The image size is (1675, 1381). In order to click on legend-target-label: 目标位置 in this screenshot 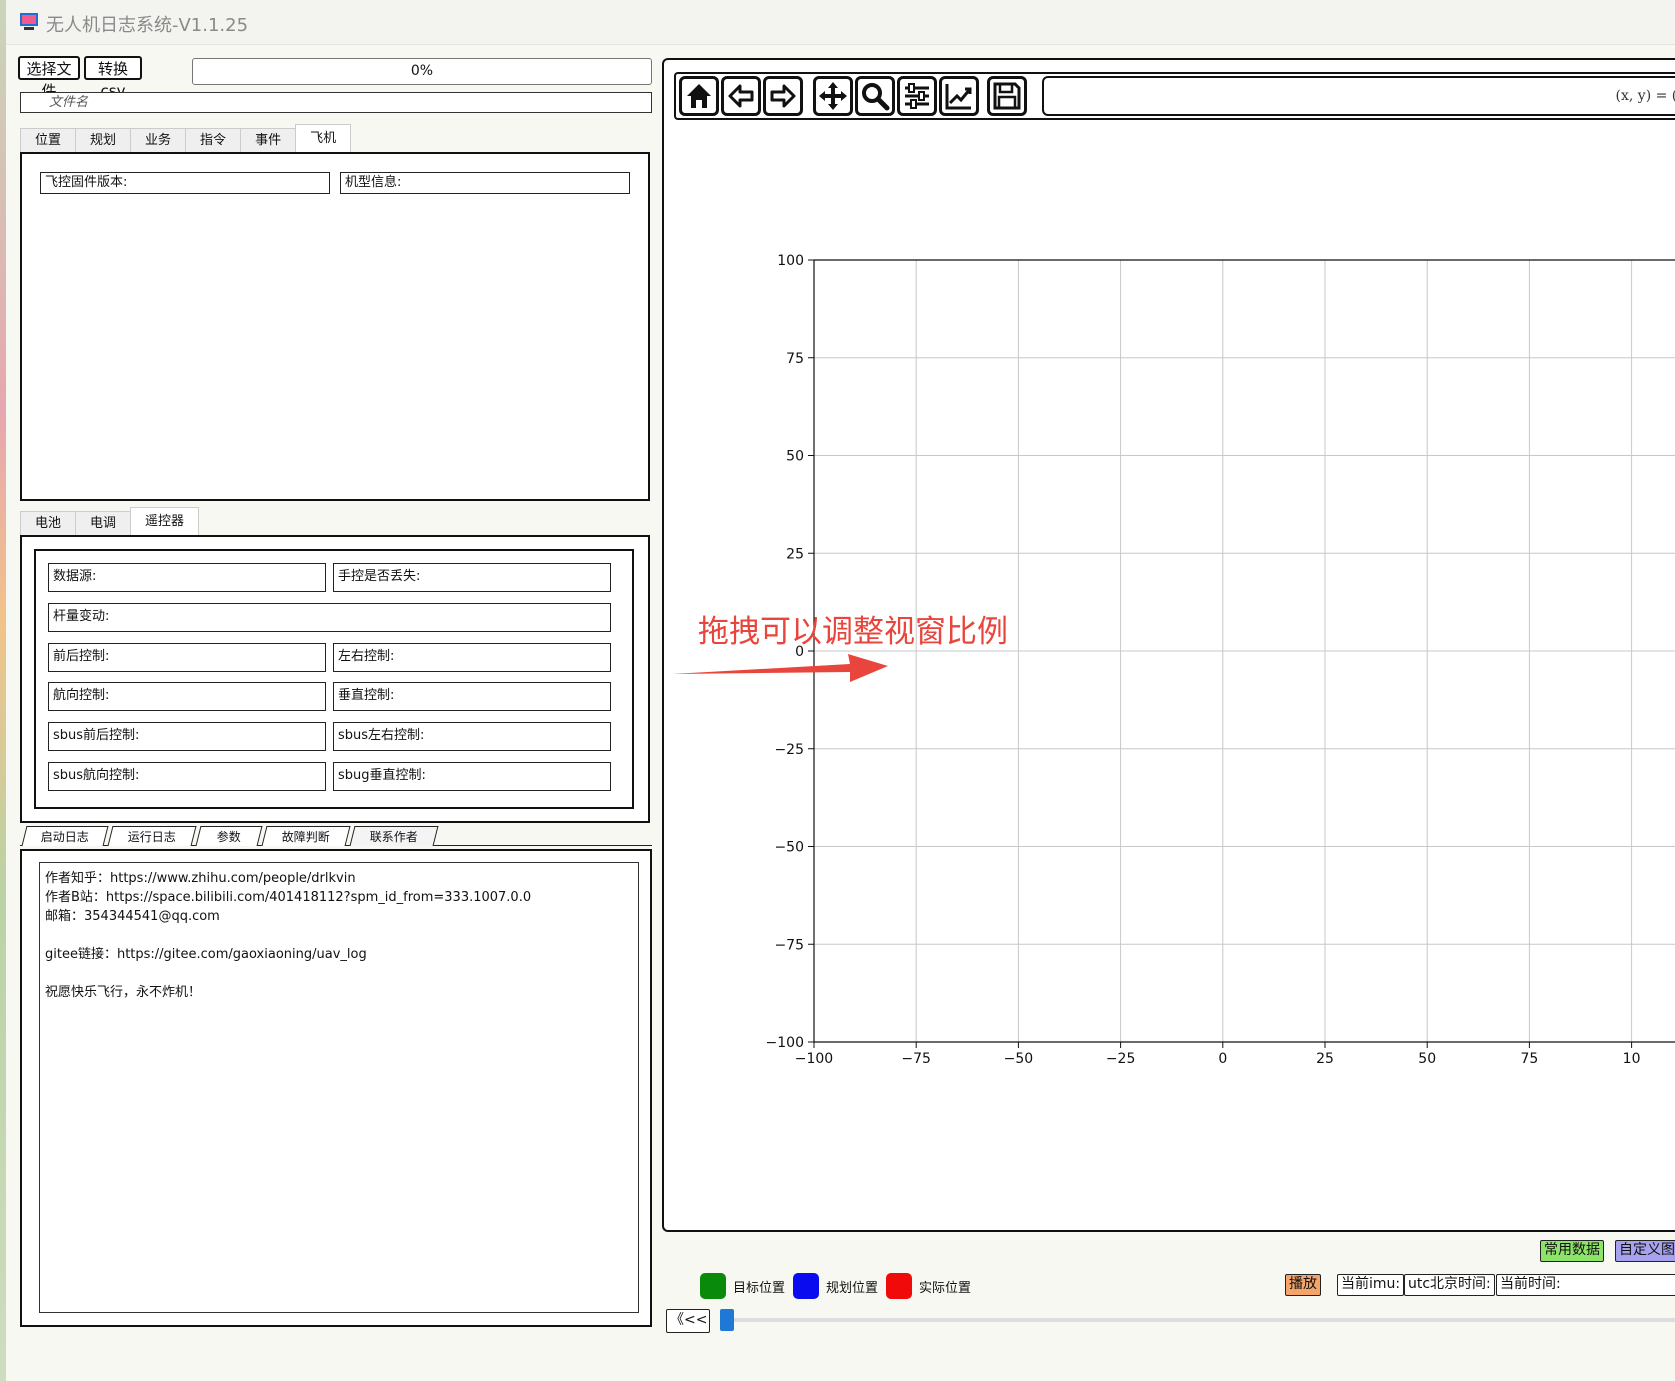, I will do `click(759, 1288)`.